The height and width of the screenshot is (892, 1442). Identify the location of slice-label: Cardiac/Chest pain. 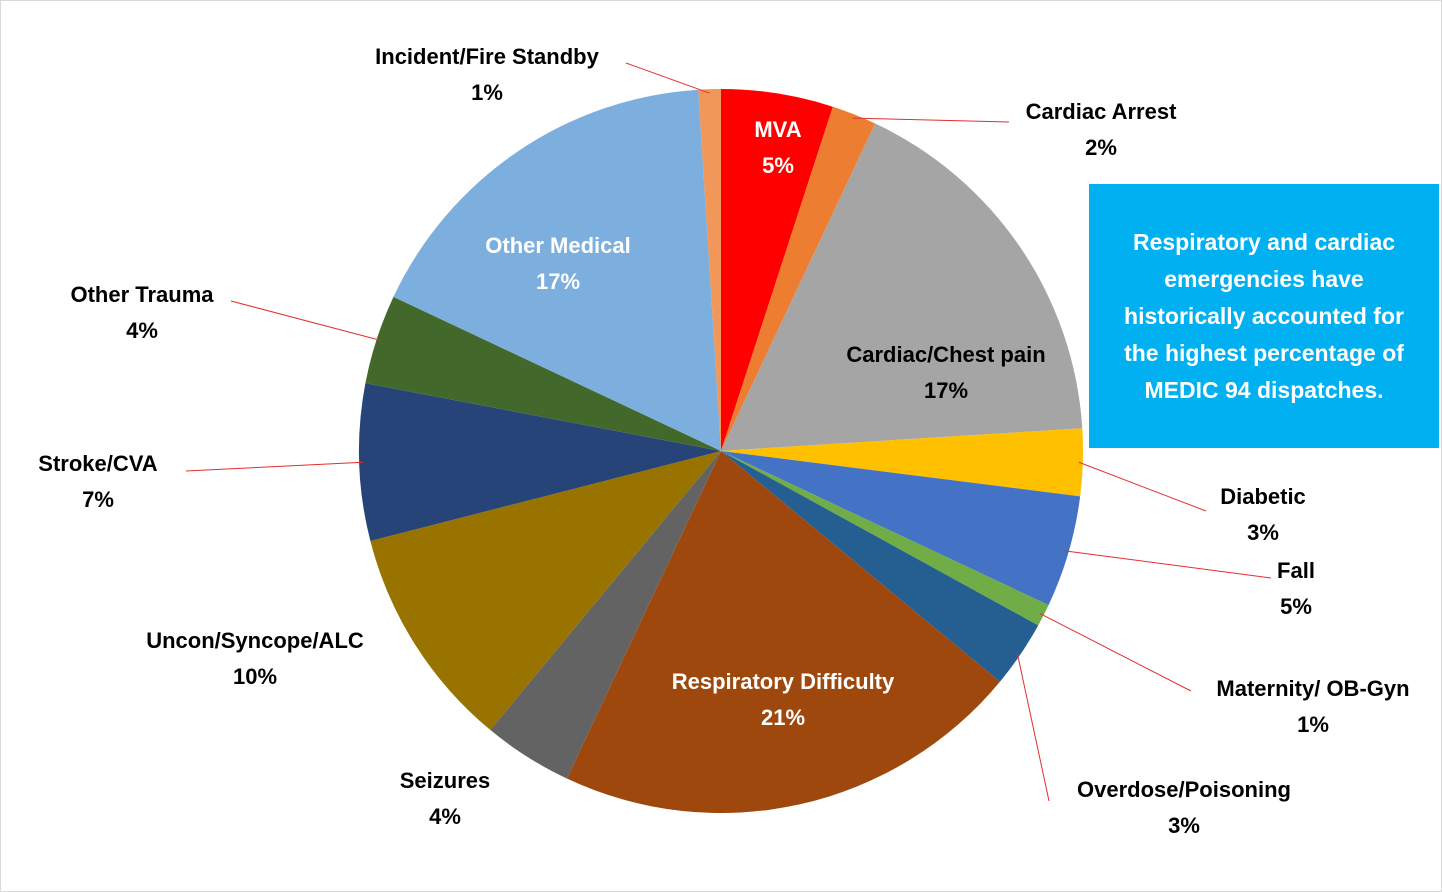
(945, 354).